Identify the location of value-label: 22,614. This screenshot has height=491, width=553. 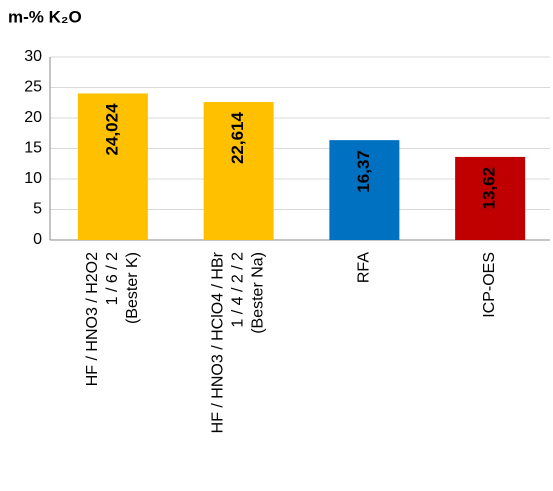
(237, 138).